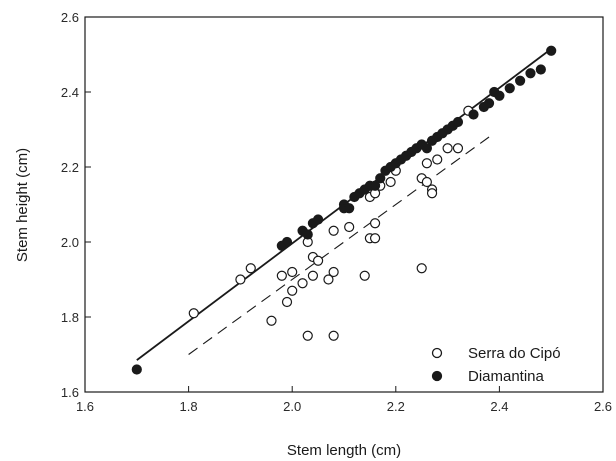 This screenshot has height=461, width=616. Describe the element at coordinates (506, 376) in the screenshot. I see `legend-label-diamantina: Diamantina` at that location.